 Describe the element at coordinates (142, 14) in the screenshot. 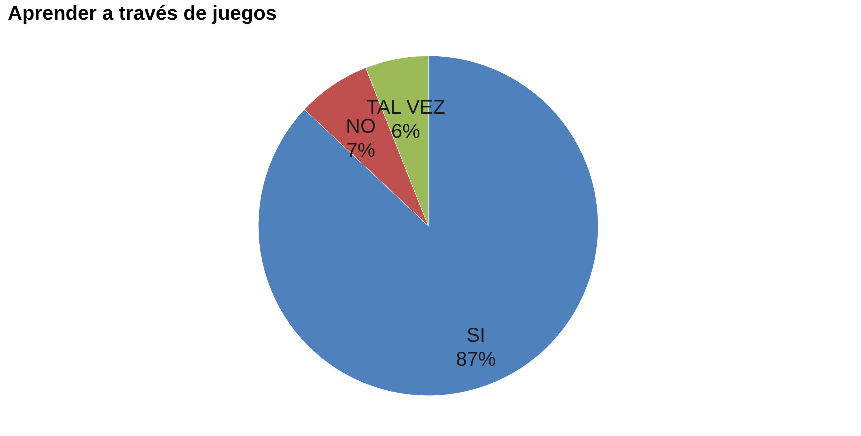

I see `chart-title: Aprender a través de juegos` at that location.